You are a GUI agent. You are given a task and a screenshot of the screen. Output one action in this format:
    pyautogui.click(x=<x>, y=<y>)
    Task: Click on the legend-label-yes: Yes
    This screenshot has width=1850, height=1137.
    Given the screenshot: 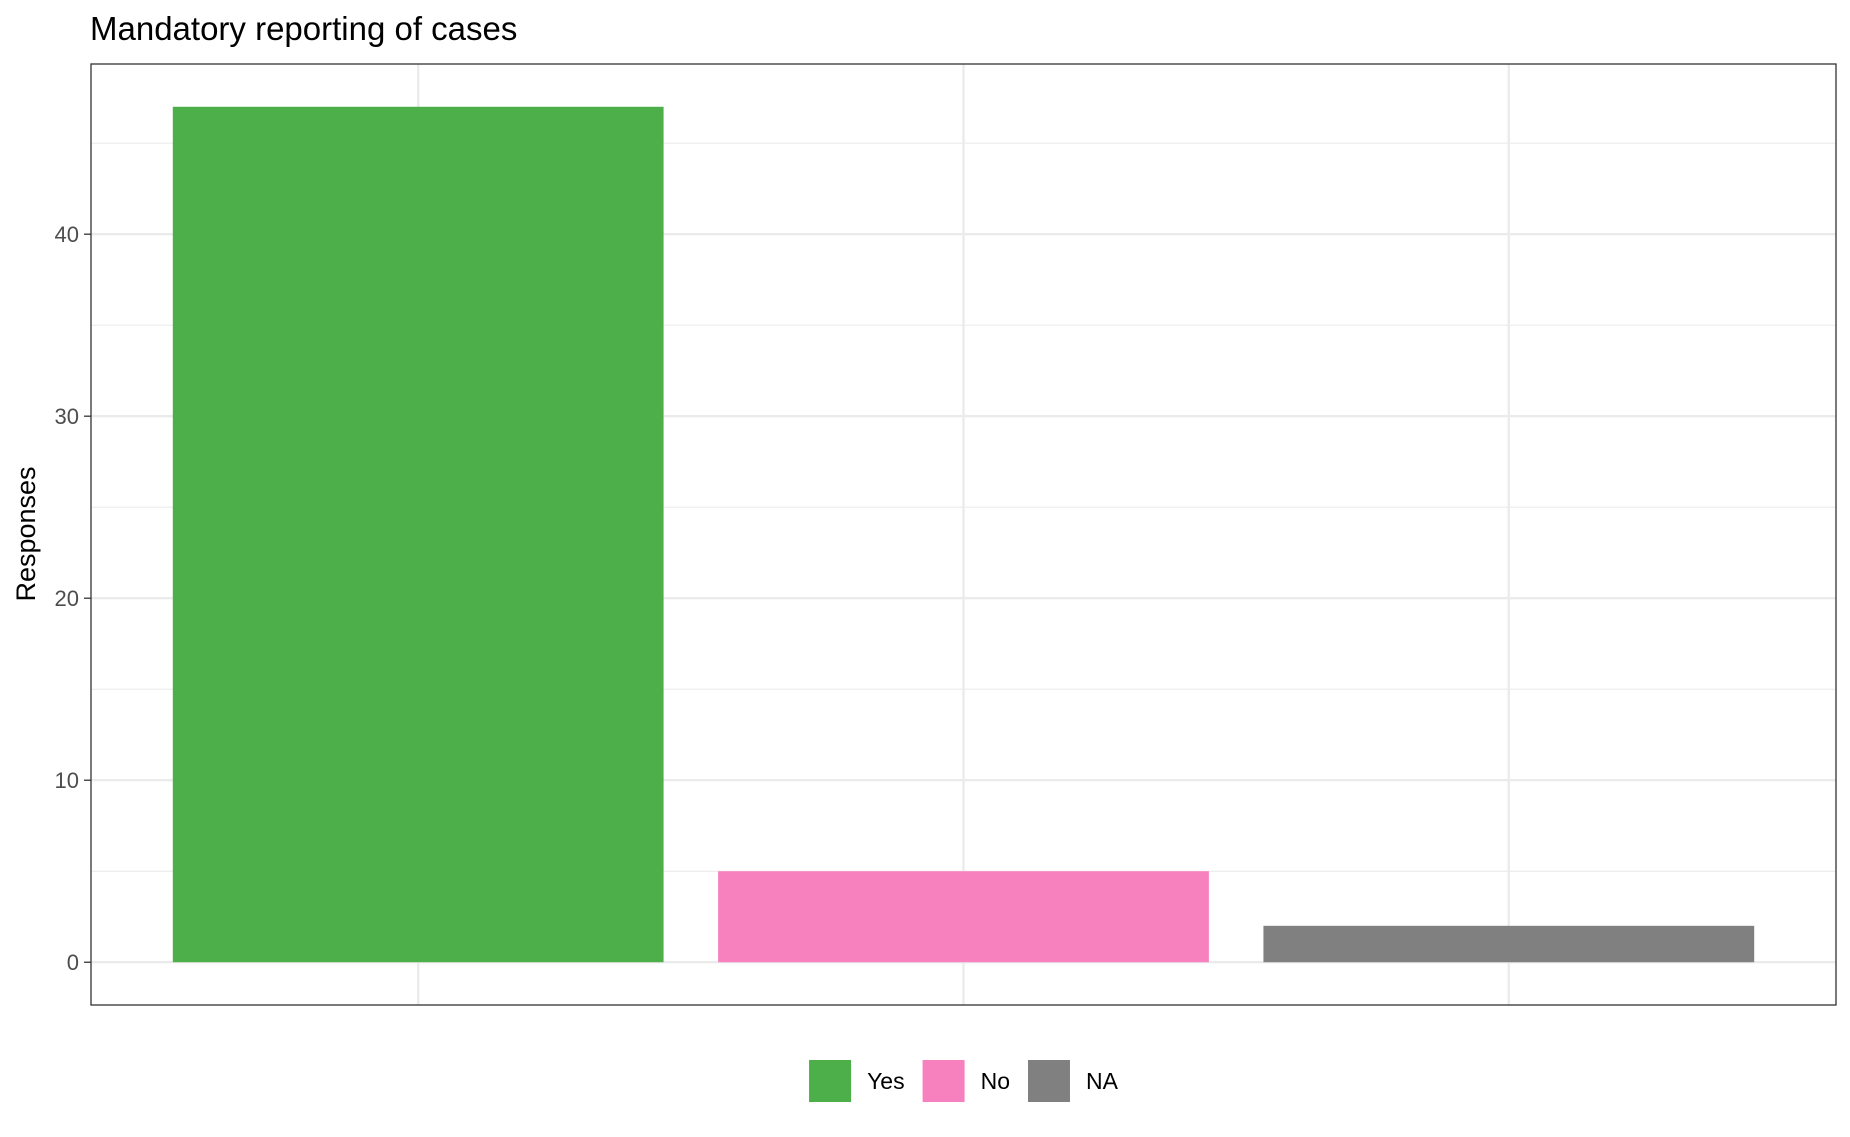 What is the action you would take?
    pyautogui.click(x=886, y=1081)
    